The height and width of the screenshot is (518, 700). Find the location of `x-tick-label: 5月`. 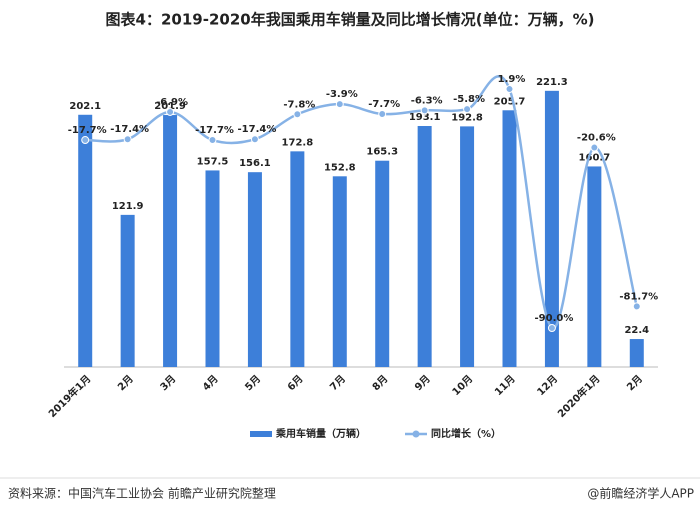

x-tick-label: 5月 is located at coordinates (253, 383).